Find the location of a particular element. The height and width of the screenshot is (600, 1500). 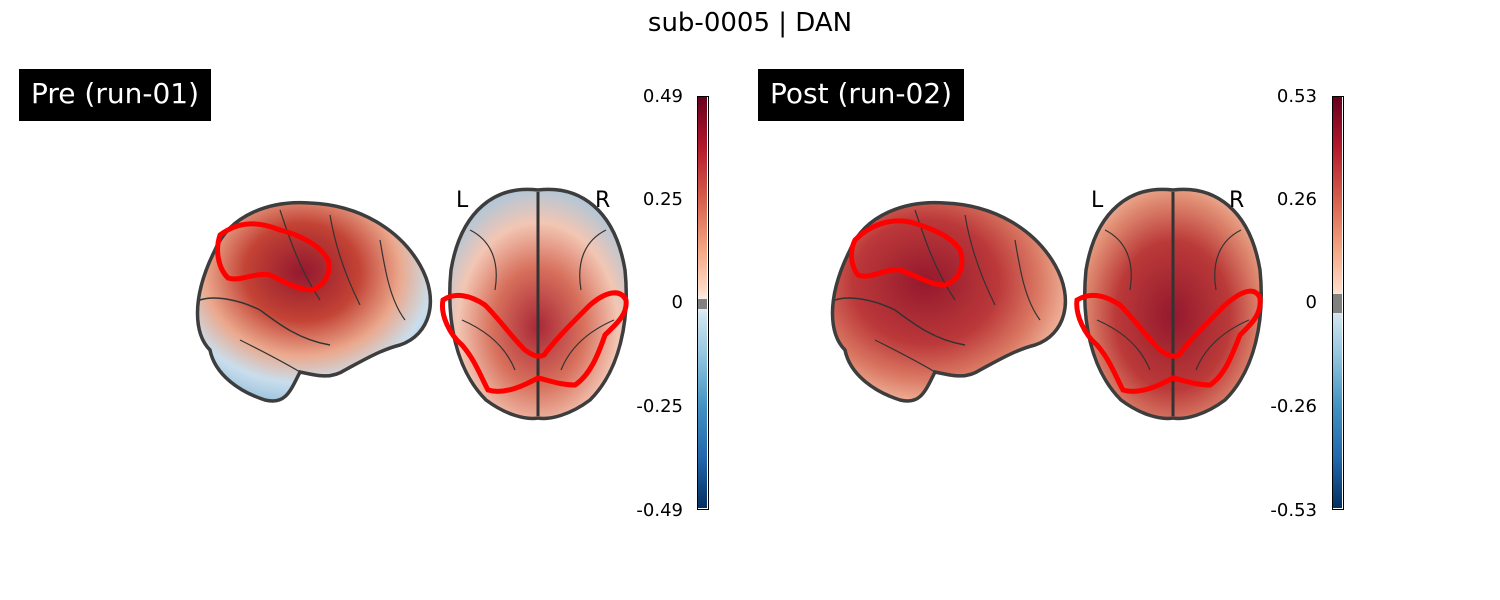

colorbar-post is located at coordinates (1338, 303).